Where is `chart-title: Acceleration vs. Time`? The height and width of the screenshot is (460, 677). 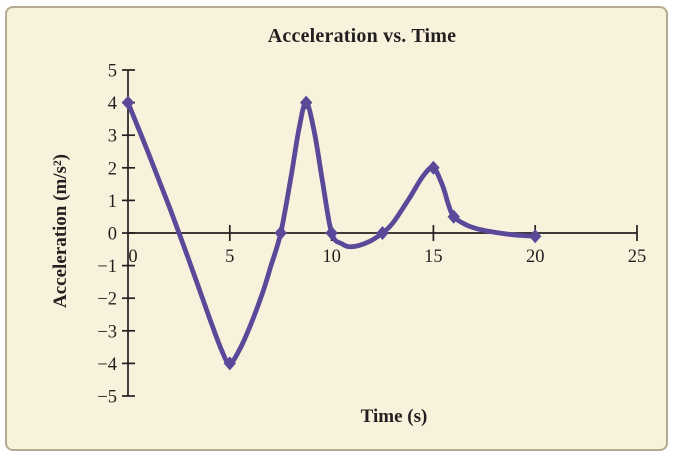
chart-title: Acceleration vs. Time is located at coordinates (362, 36).